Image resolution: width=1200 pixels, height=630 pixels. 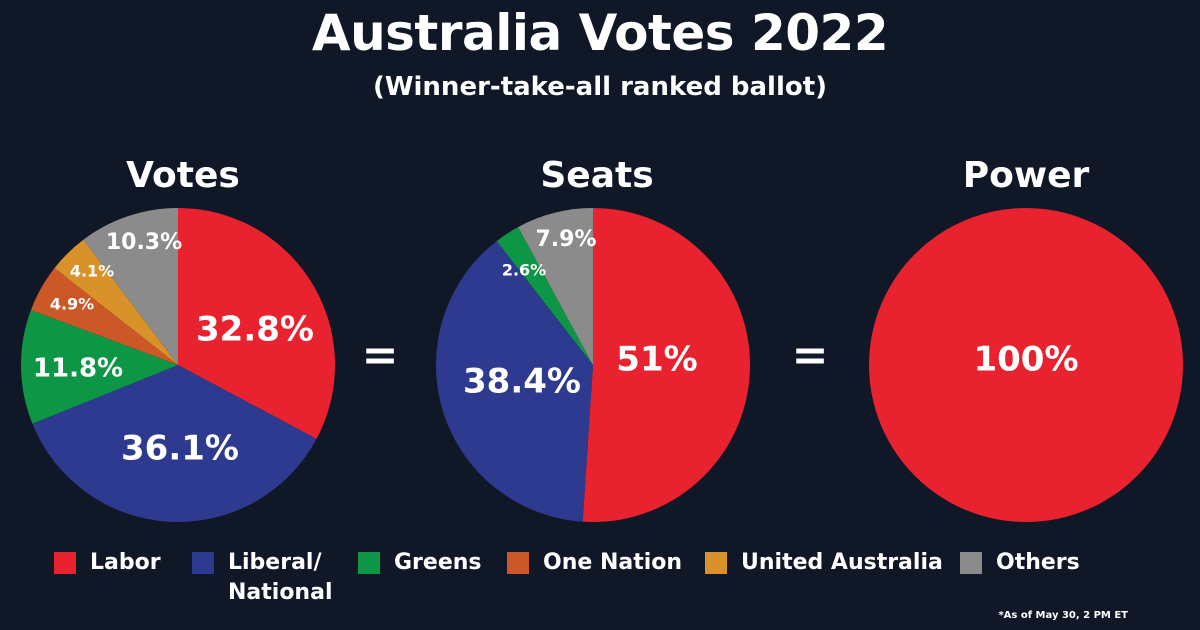 What do you see at coordinates (600, 87) in the screenshot?
I see `page-subtitle: (Winner-take-all ranked ballot)` at bounding box center [600, 87].